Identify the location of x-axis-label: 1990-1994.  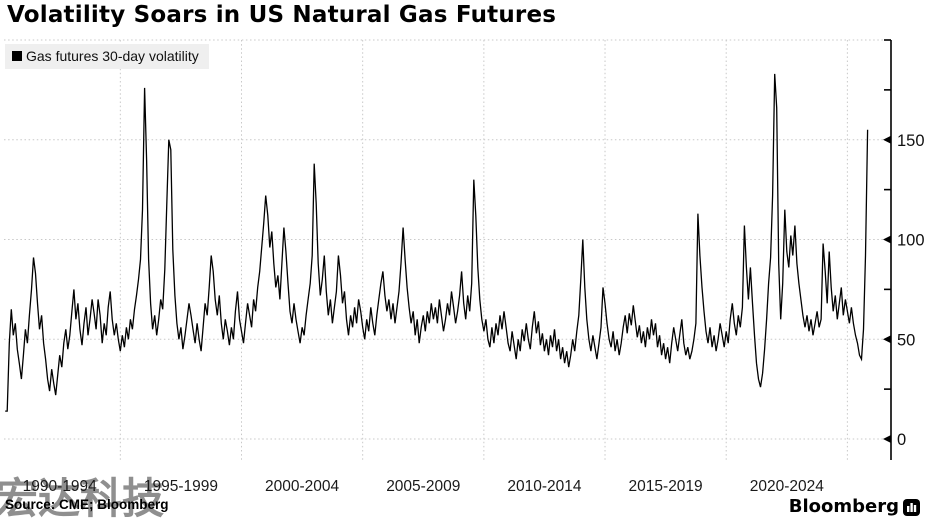
(59, 486).